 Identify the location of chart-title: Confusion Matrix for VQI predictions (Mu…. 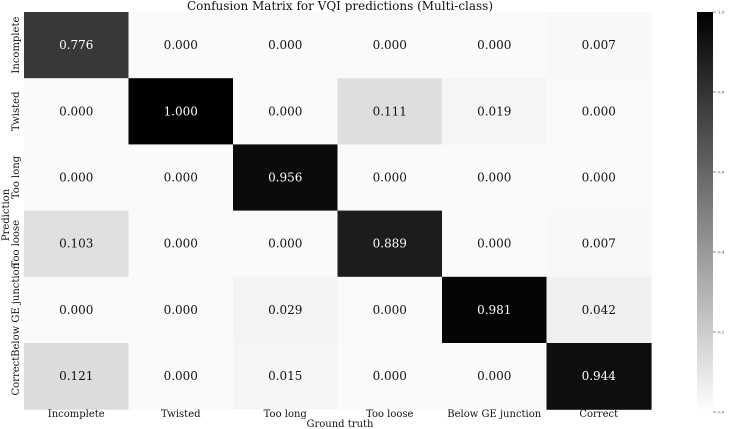
(340, 6).